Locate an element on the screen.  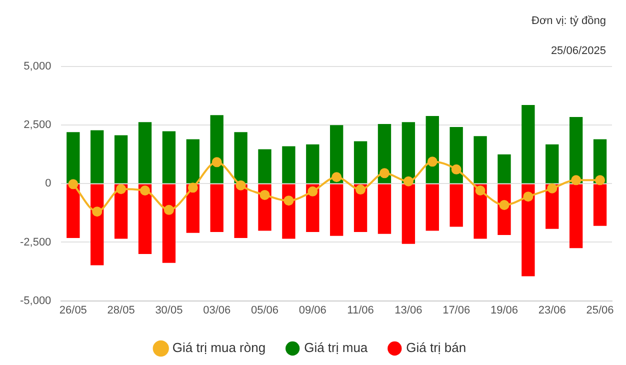
x-tick-label: 05/06 is located at coordinates (264, 310).